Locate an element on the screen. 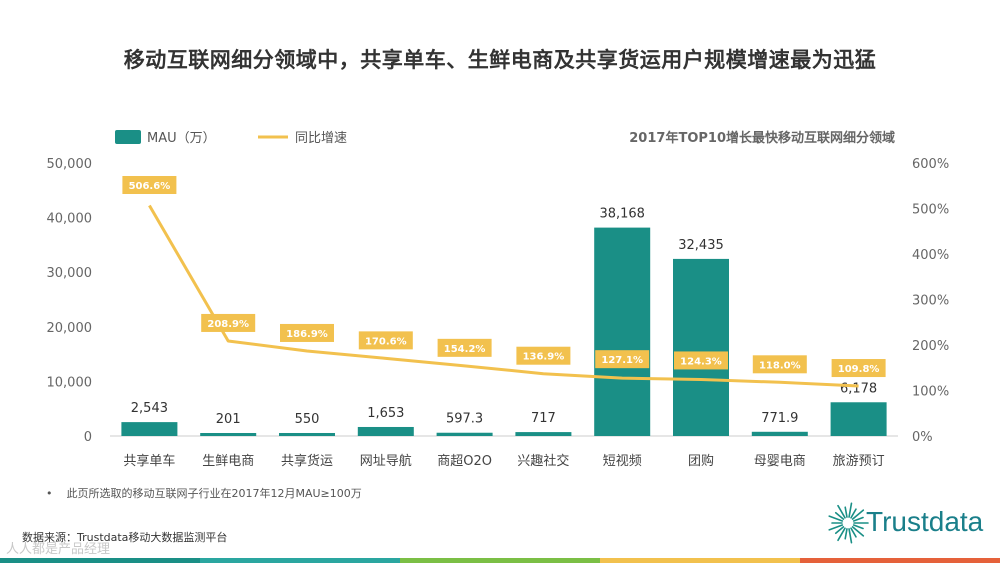  y-left-tick-label: 50,000 is located at coordinates (70, 164).